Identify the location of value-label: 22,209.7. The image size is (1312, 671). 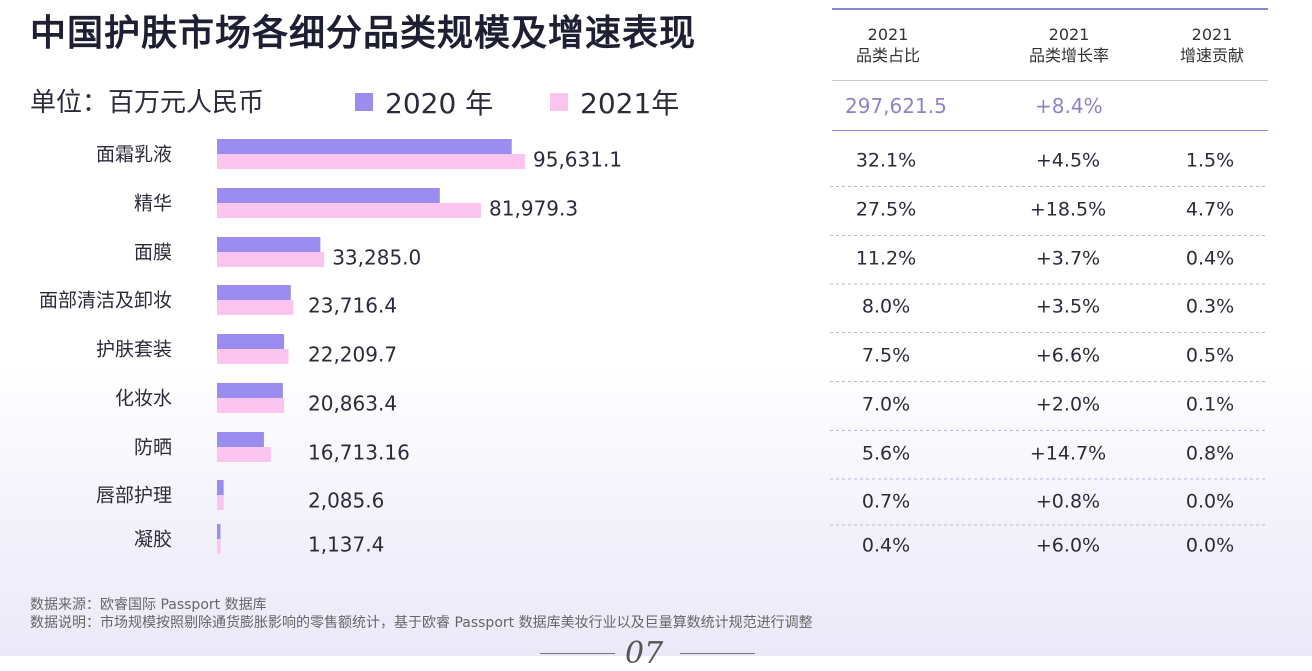
(352, 355).